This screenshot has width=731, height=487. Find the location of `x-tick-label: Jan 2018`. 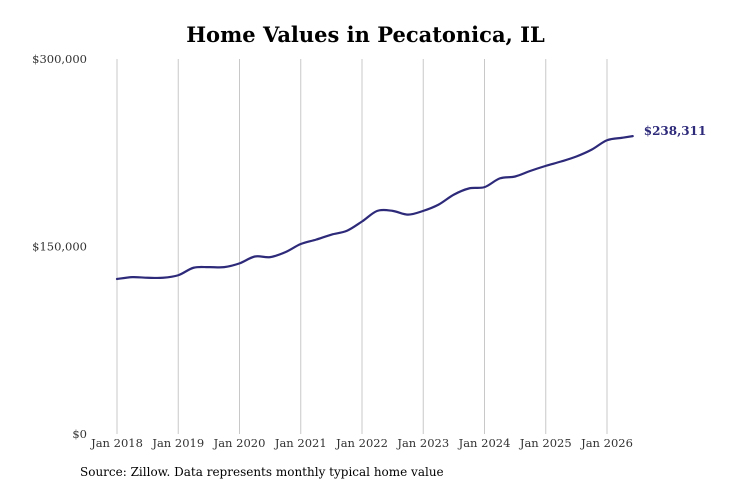

x-tick-label: Jan 2018 is located at coordinates (116, 443).